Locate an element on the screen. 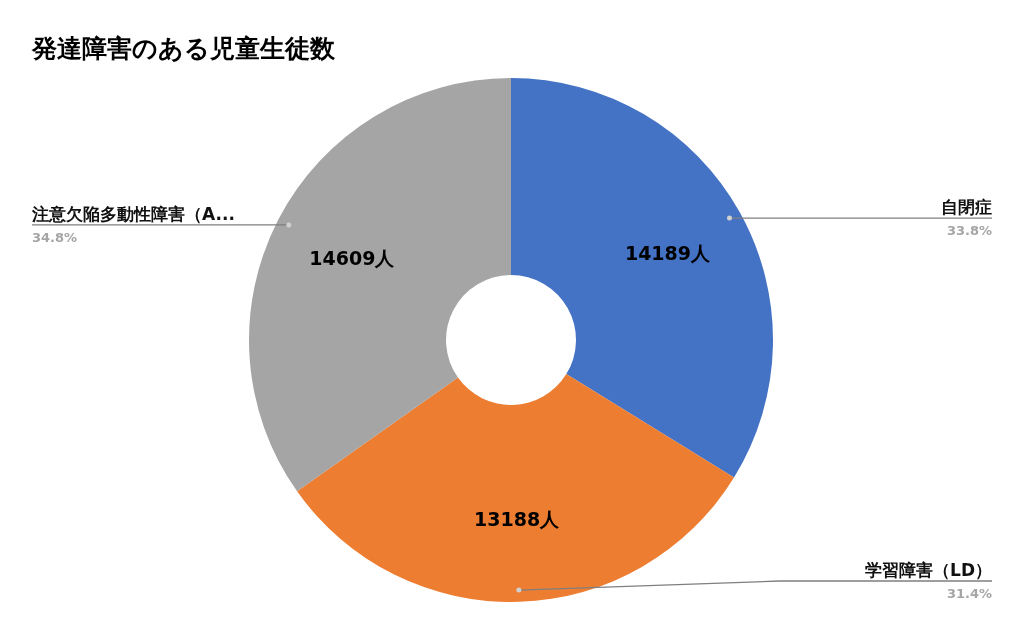 This screenshot has width=1024, height=634. title: 発達障害のある児童生徒数 is located at coordinates (183, 48).